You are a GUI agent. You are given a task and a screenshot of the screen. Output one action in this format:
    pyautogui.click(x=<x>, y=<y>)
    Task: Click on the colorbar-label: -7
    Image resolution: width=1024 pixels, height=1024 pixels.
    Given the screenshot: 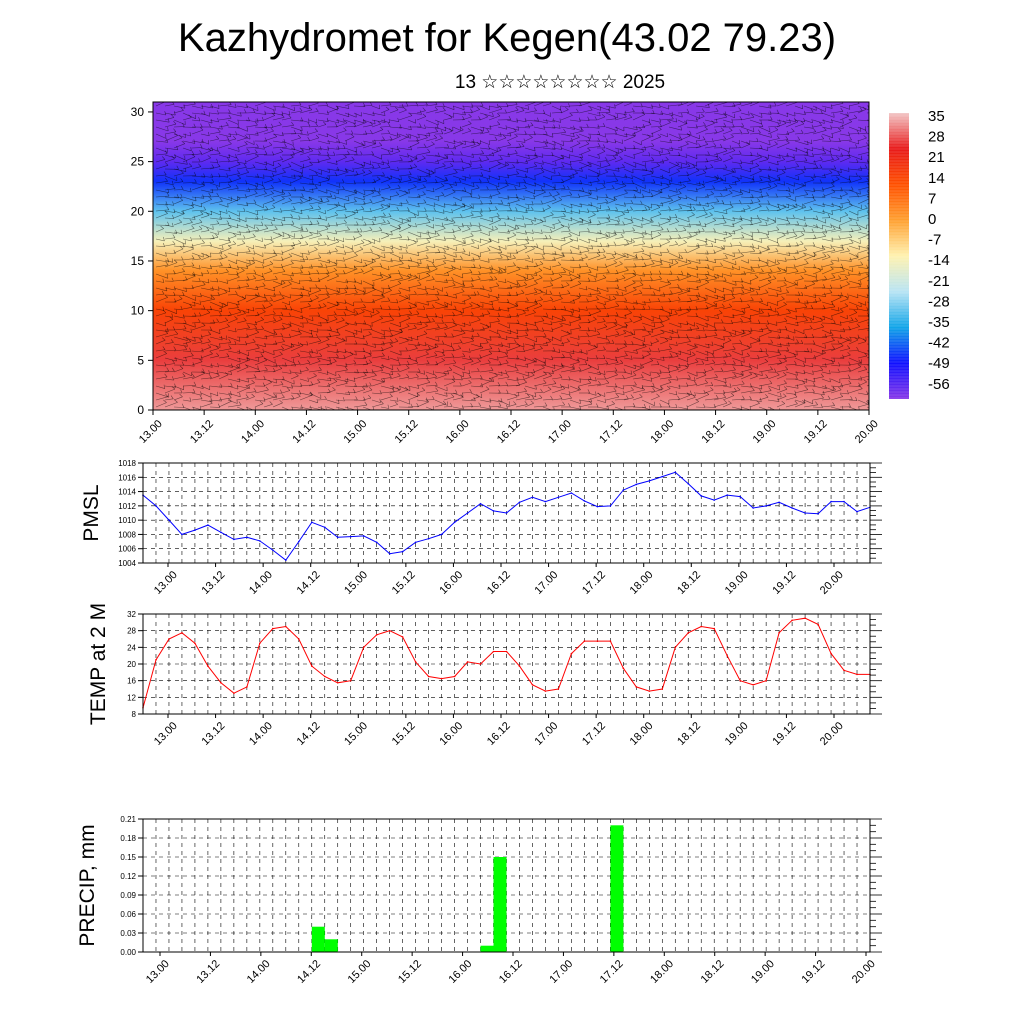 What is the action you would take?
    pyautogui.click(x=934, y=240)
    